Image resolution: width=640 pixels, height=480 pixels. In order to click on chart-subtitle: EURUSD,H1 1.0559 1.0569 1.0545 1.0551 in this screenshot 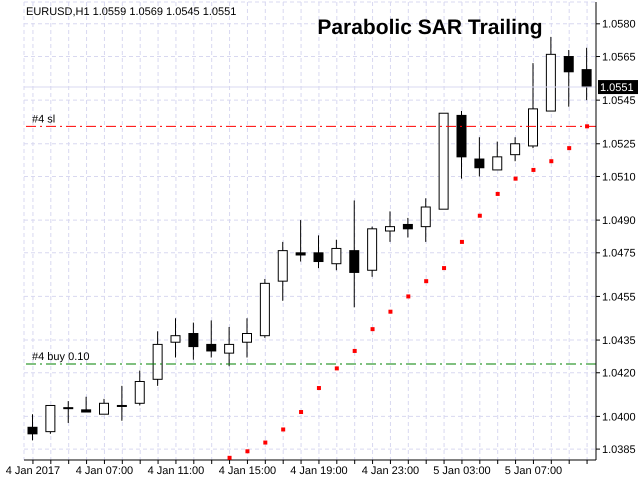, I will do `click(131, 12)`.